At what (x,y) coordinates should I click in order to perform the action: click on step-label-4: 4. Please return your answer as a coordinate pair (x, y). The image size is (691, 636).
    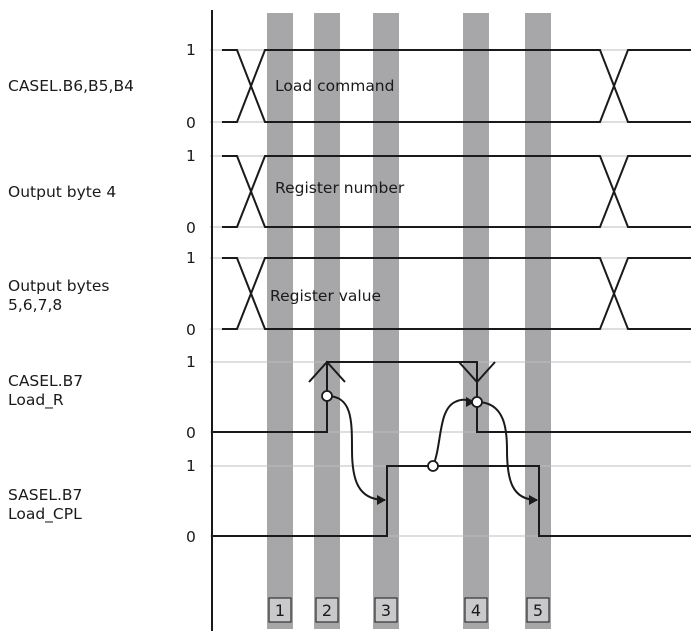
    Looking at the image, I should click on (476, 610).